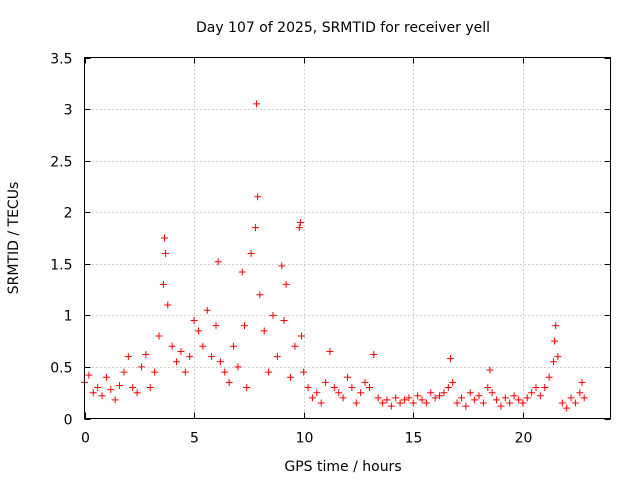 The height and width of the screenshot is (480, 640). I want to click on x-axis-label: GPS time / hours, so click(342, 467).